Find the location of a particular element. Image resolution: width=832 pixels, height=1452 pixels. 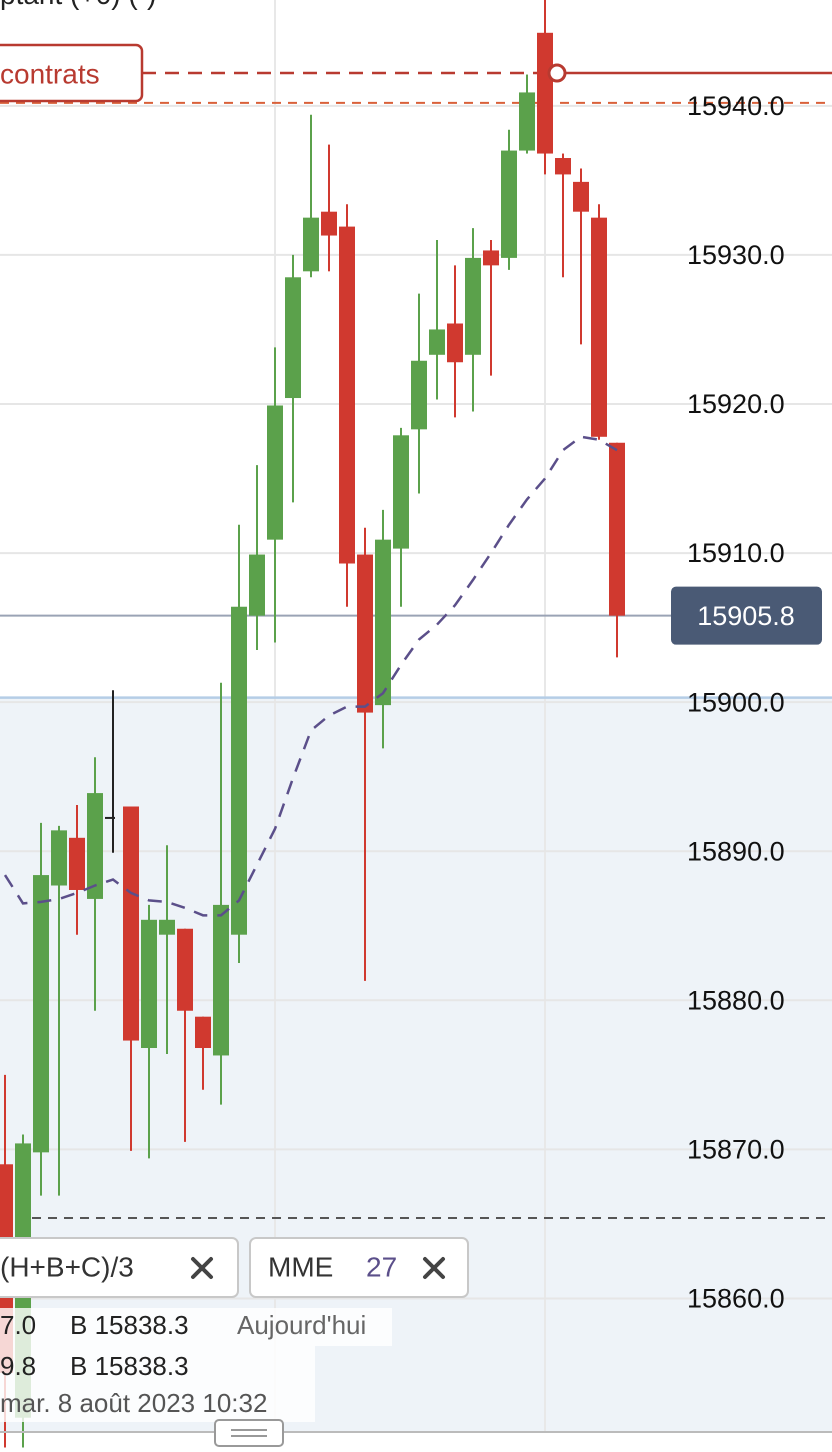

legend-label: MME is located at coordinates (300, 1266).